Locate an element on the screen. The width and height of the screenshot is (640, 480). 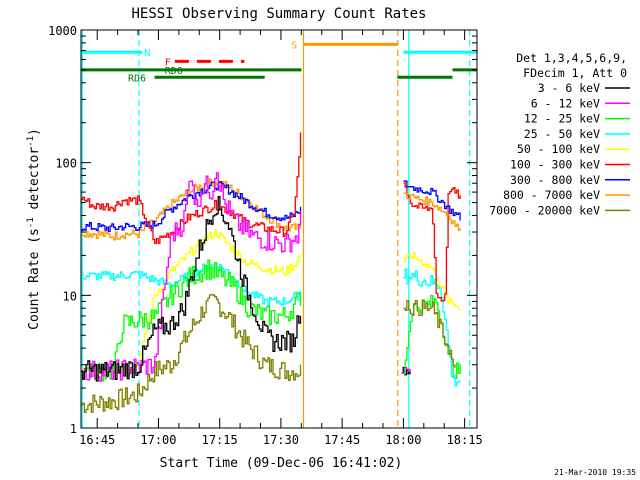
series-7000-20000-kev is located at coordinates (191, 354).